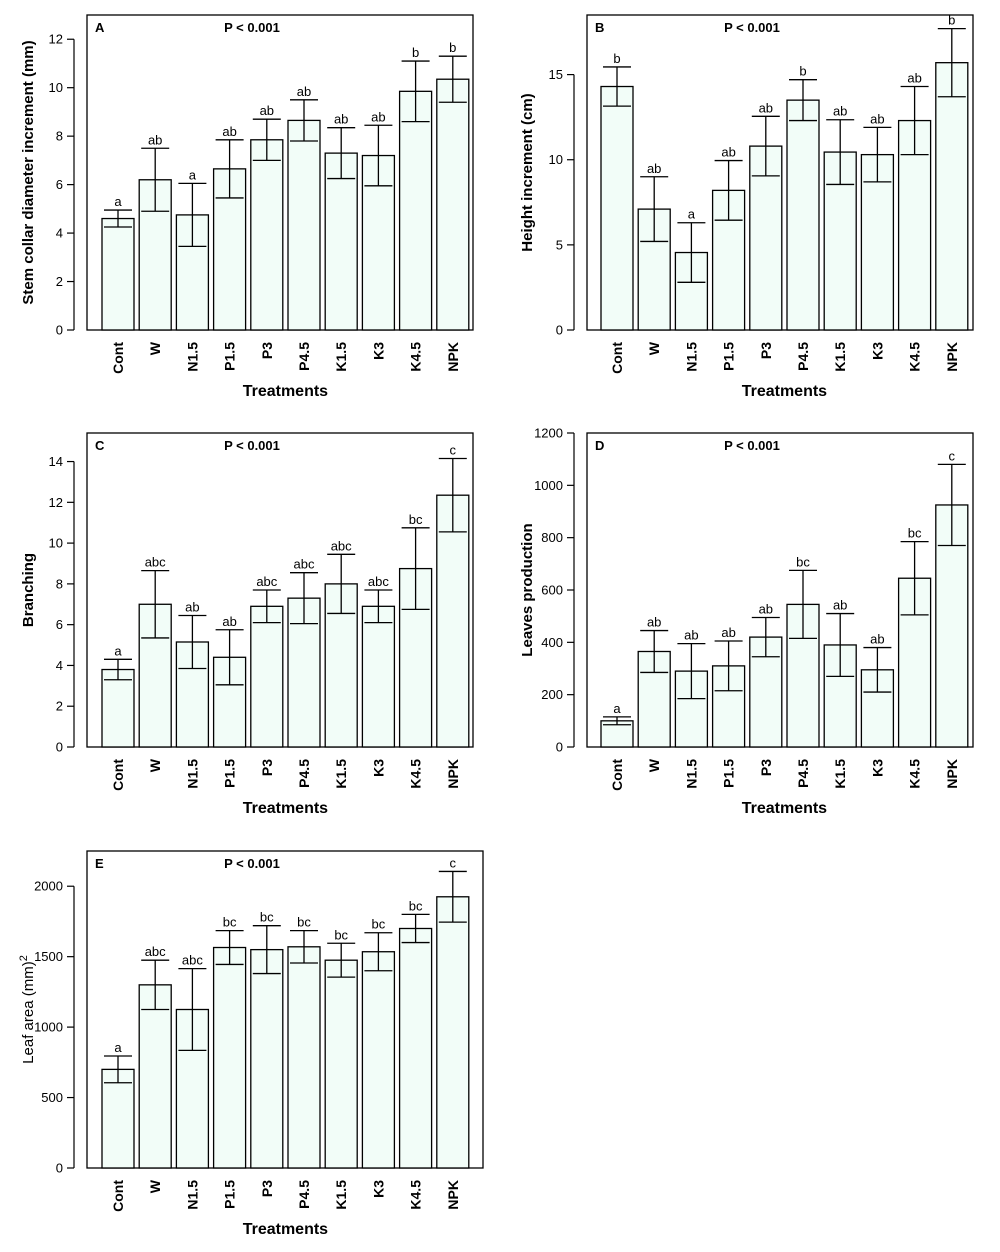 The height and width of the screenshot is (1252, 1000). Describe the element at coordinates (192, 357) in the screenshot. I see `x-tick-label: N1.5` at that location.